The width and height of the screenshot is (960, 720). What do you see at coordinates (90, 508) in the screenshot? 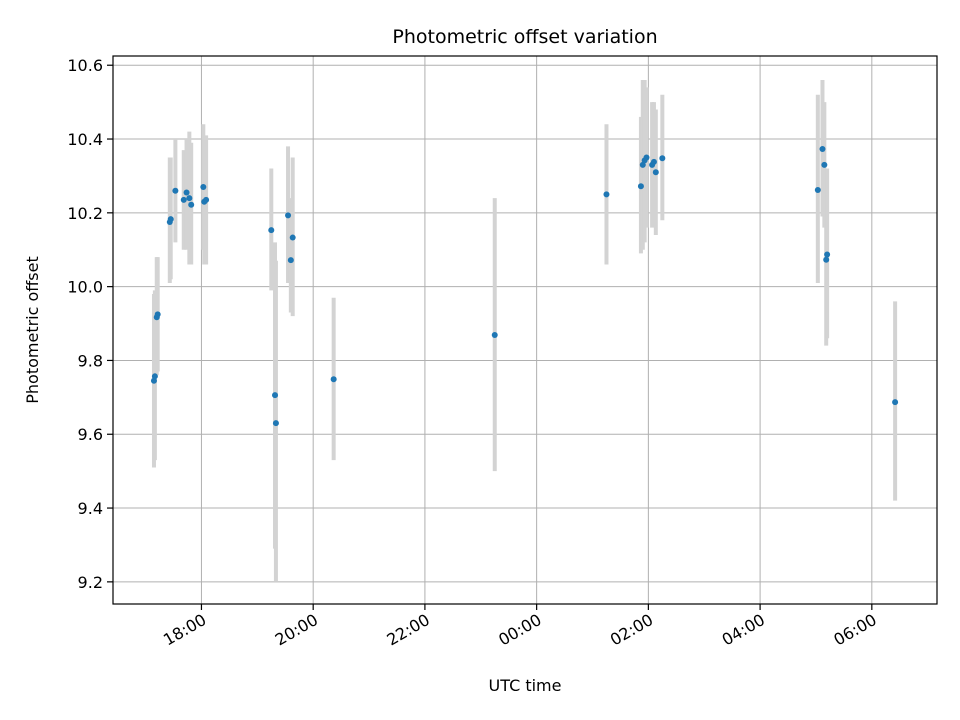
I see `y-tick-label: 9.4` at bounding box center [90, 508].